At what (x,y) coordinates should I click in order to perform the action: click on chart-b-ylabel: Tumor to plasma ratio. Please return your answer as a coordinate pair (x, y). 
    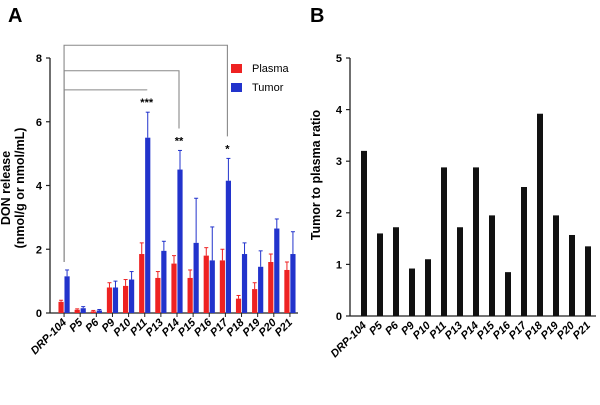
    Looking at the image, I should click on (316, 174).